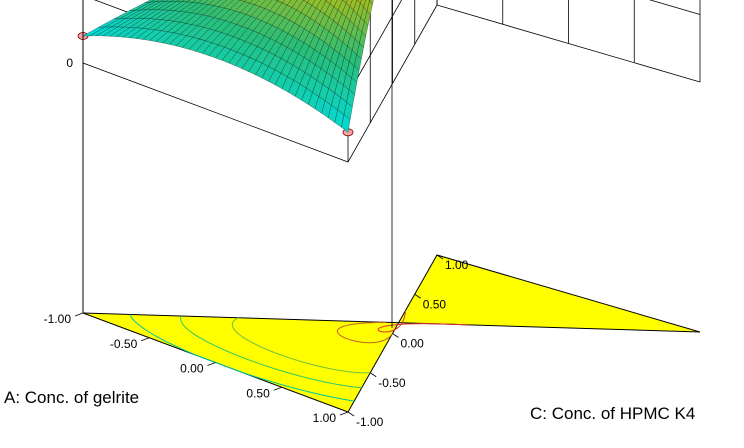  What do you see at coordinates (325, 418) in the screenshot?
I see `x-tick-label: 1.00` at bounding box center [325, 418].